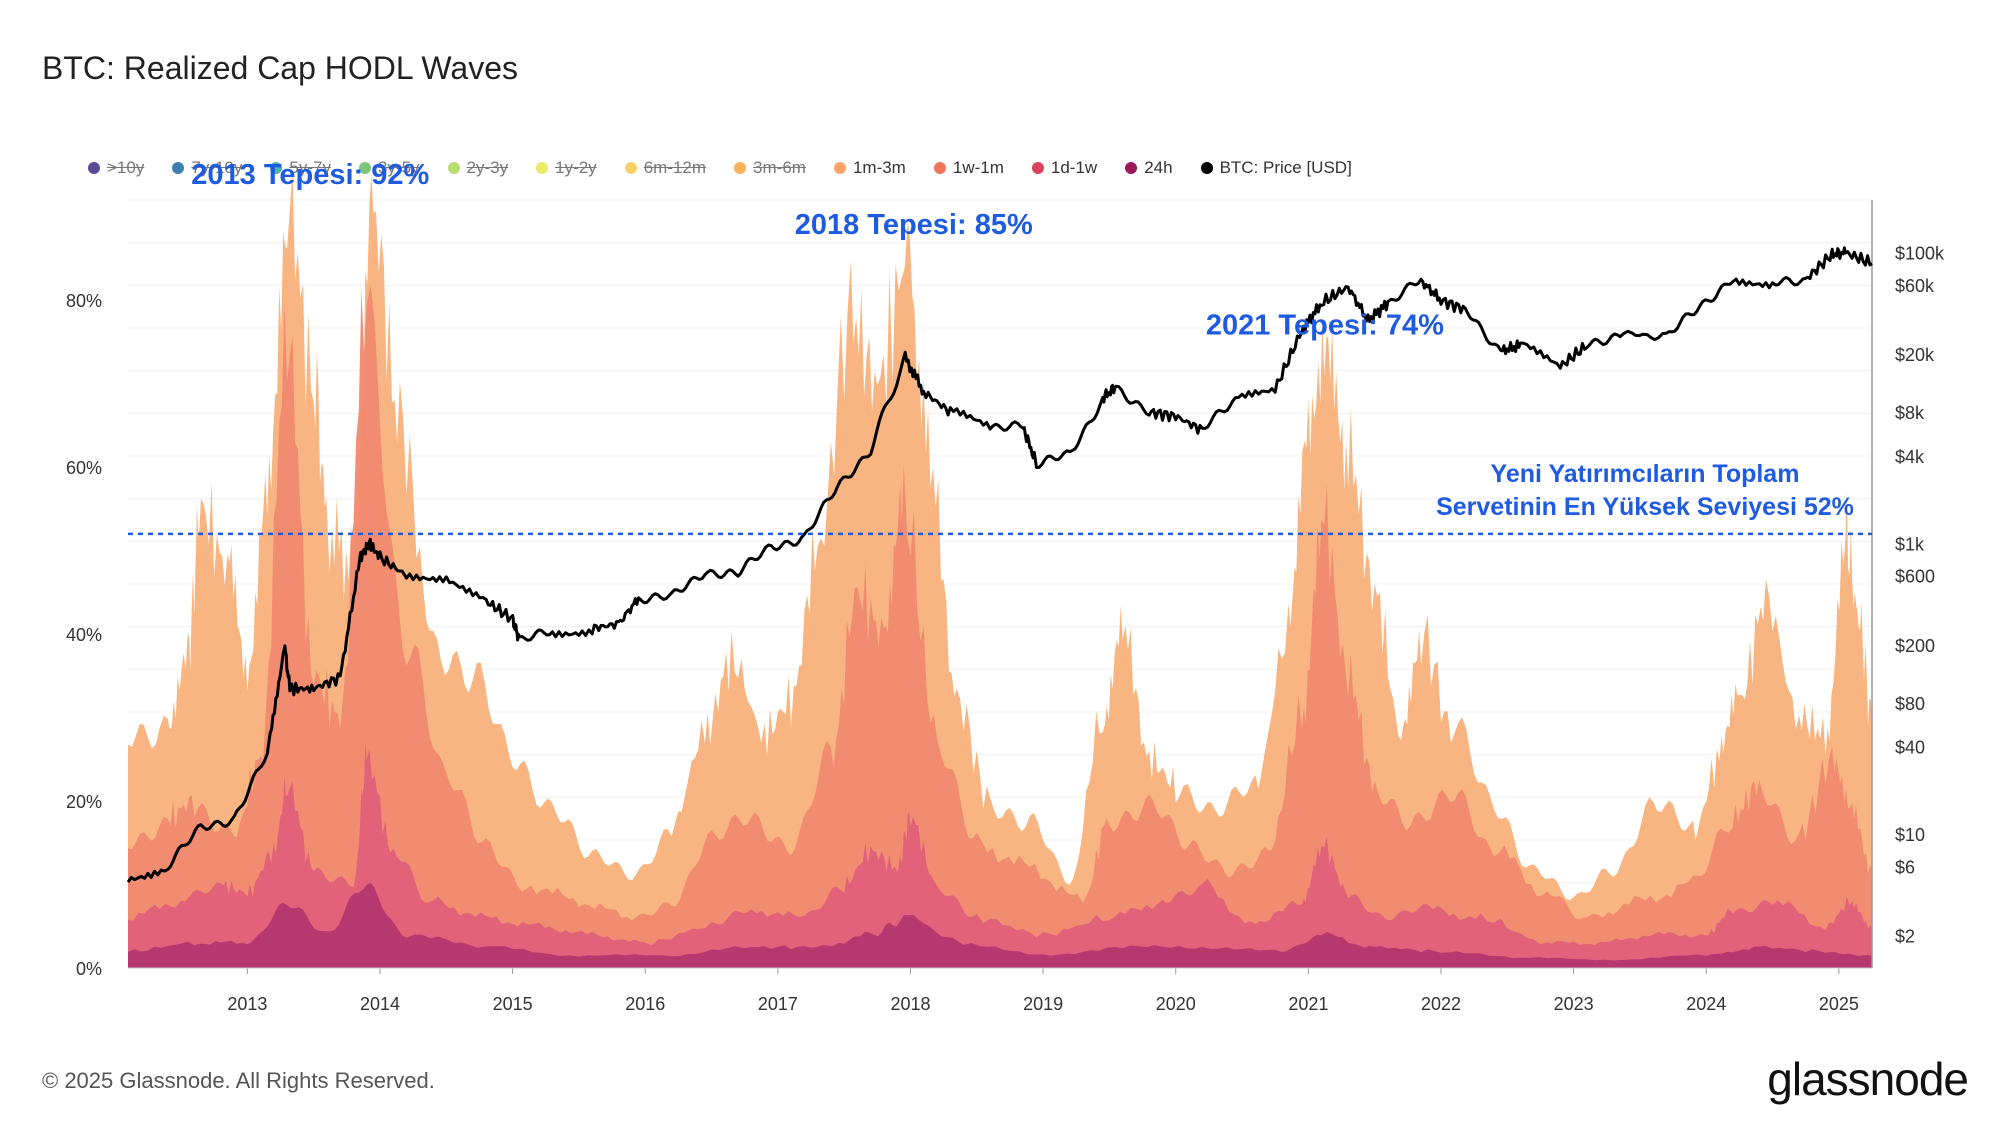 The height and width of the screenshot is (1126, 2000). What do you see at coordinates (1706, 1004) in the screenshot?
I see `x-tick-label: 2024` at bounding box center [1706, 1004].